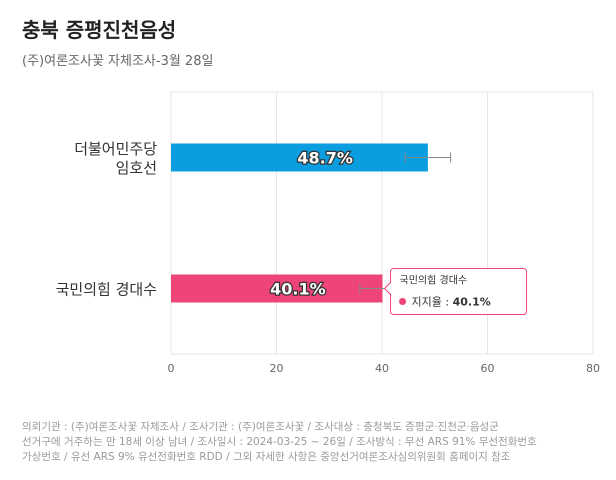  What do you see at coordinates (403, 301) in the screenshot?
I see `tooltip-marker` at bounding box center [403, 301].